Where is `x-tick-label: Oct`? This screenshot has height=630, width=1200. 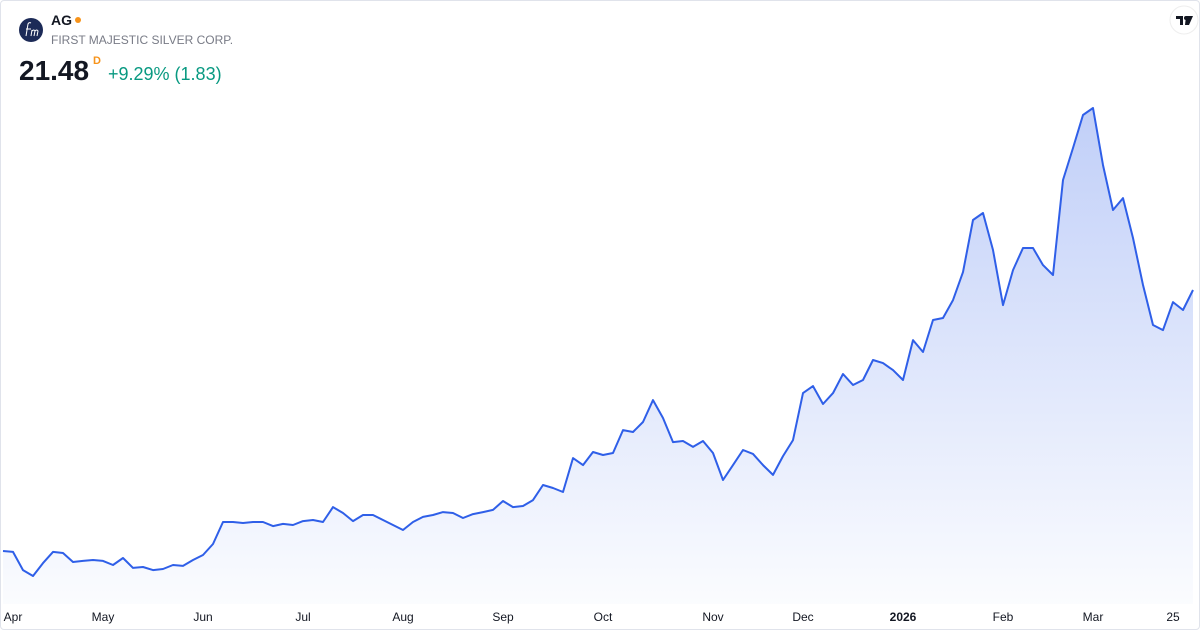 x-tick-label: Oct is located at coordinates (603, 617).